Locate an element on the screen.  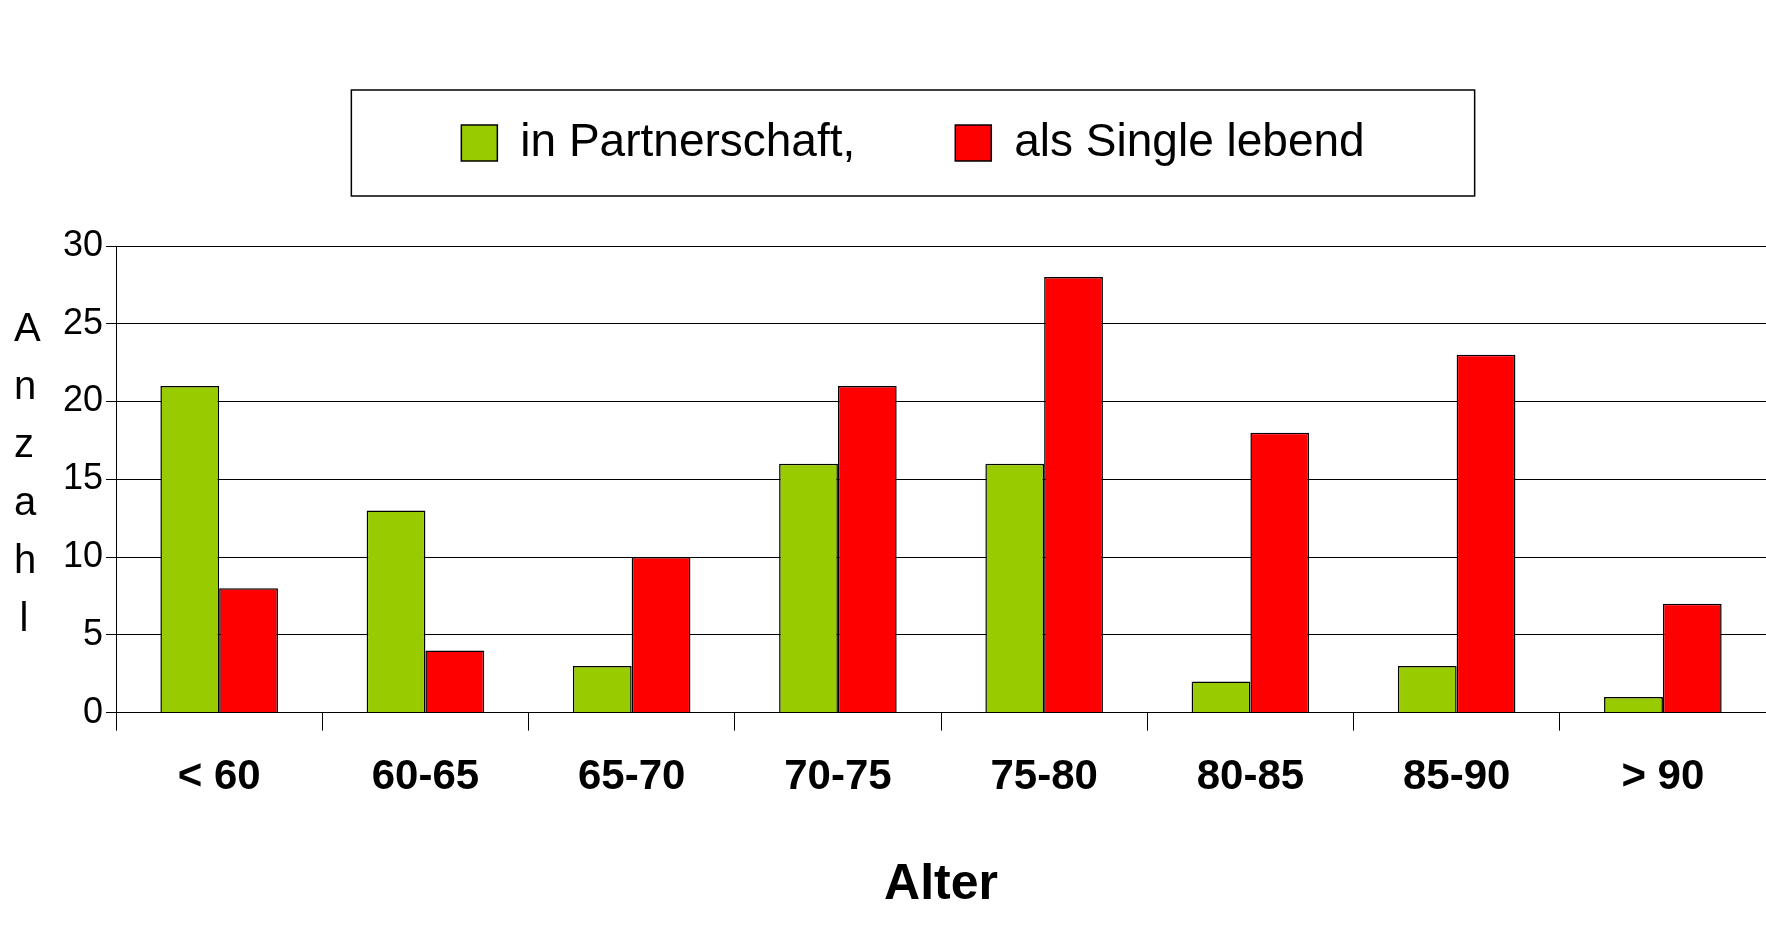
x-tick-label: 60-65 is located at coordinates (425, 775).